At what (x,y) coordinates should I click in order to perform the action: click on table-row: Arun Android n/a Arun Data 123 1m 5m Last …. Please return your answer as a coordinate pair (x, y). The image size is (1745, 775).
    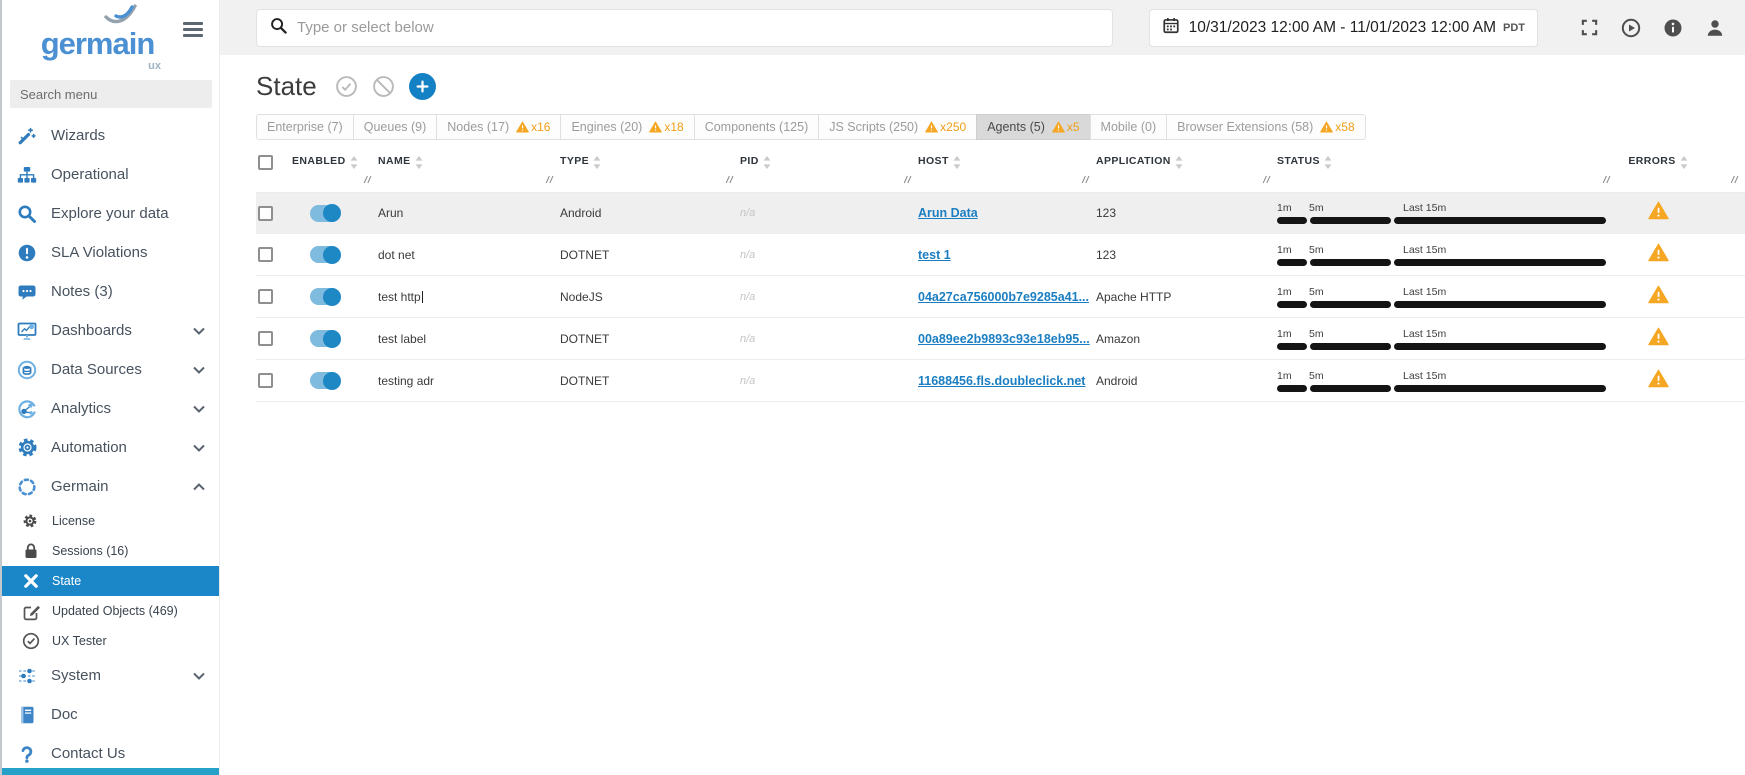
    Looking at the image, I should click on (1000, 213).